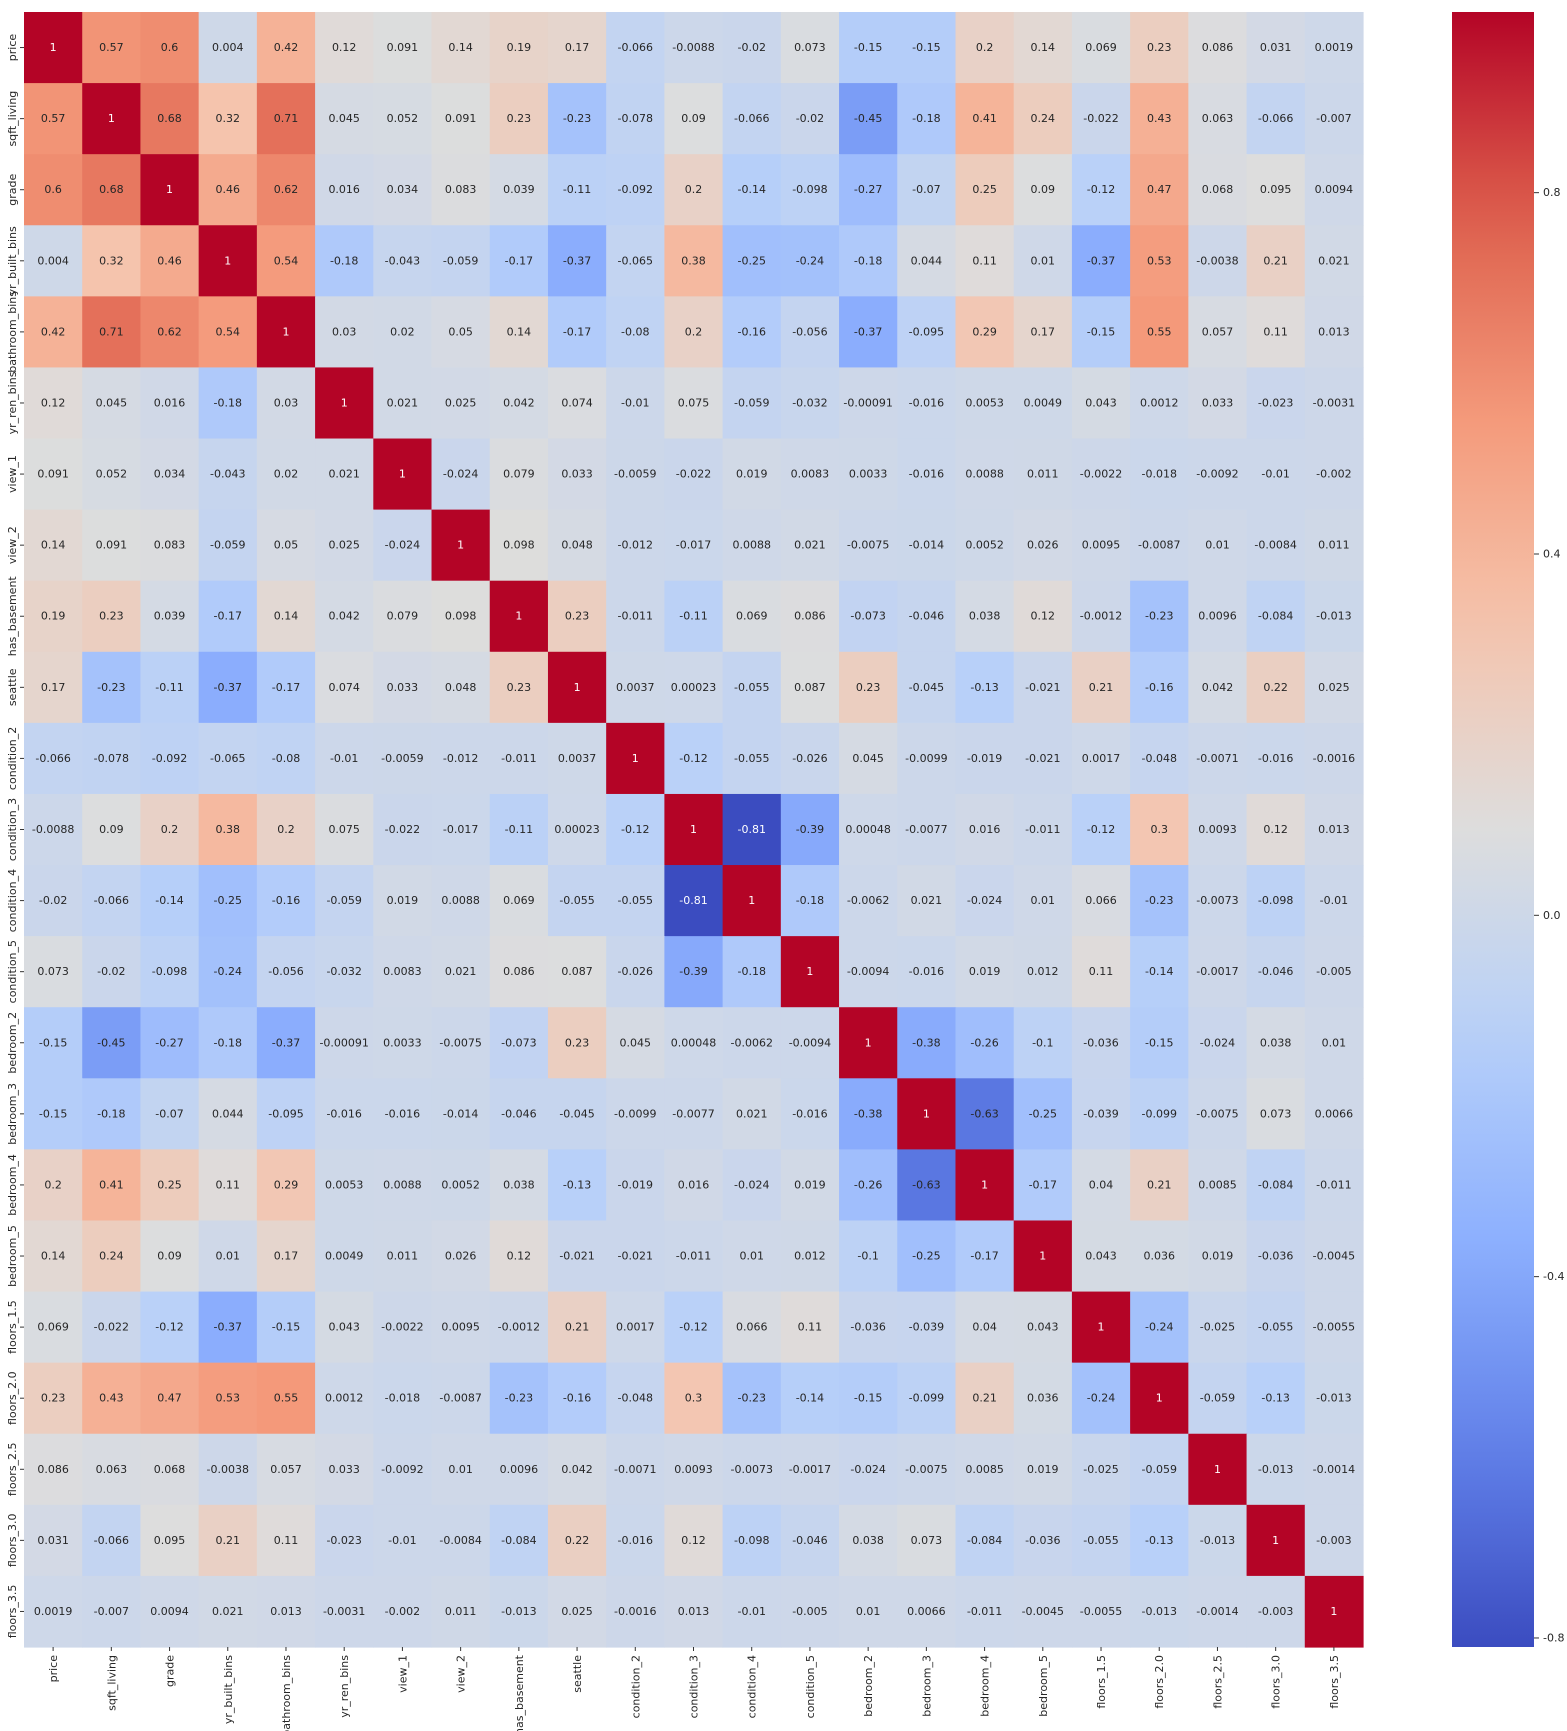  What do you see at coordinates (1101, 1611) in the screenshot?
I see `cell-value-label: -0.0055` at bounding box center [1101, 1611].